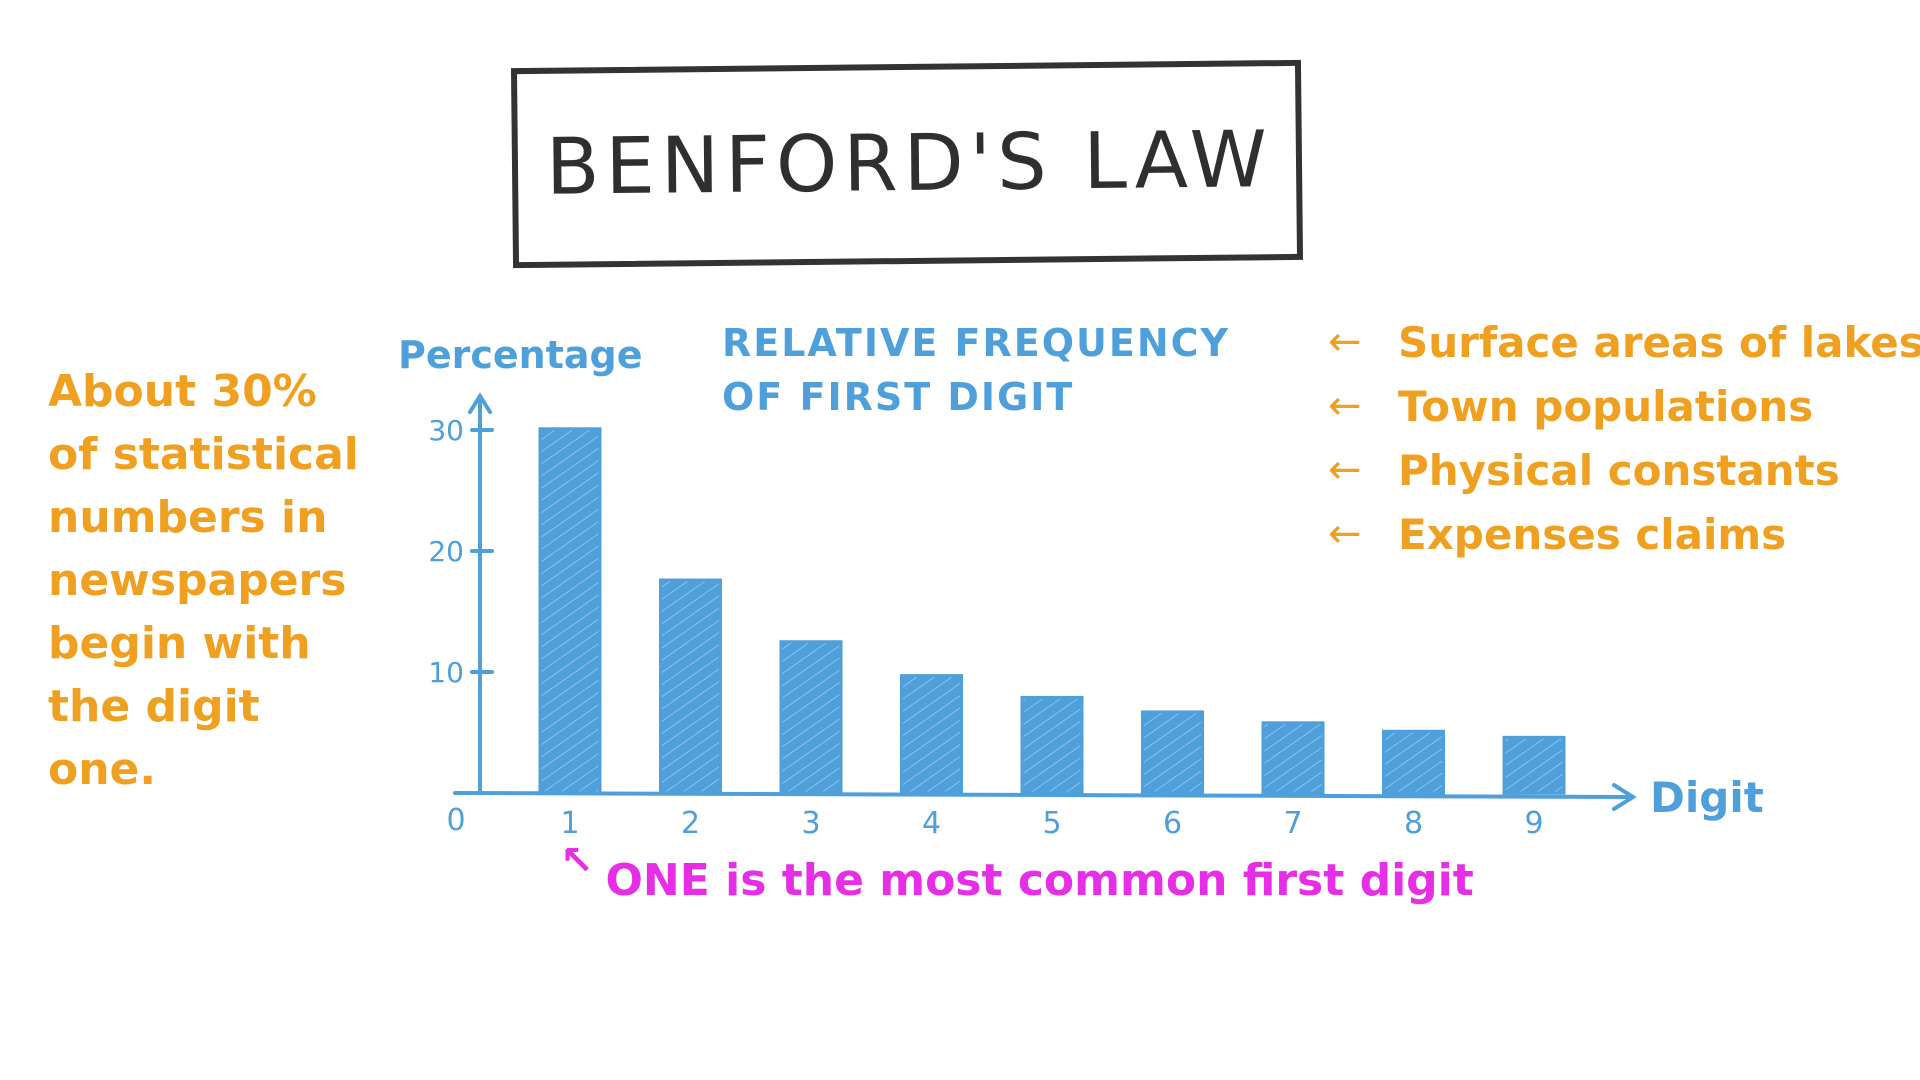  What do you see at coordinates (569, 823) in the screenshot?
I see `x-tick-label: 1` at bounding box center [569, 823].